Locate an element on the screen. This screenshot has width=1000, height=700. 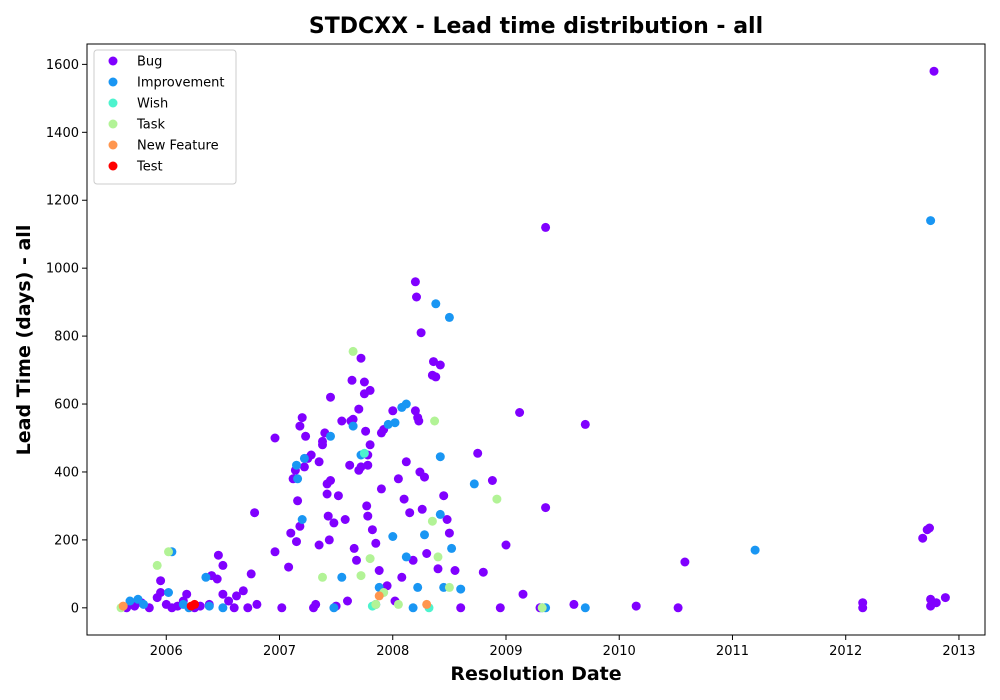
y-axis-ticks: 0 200 400 600 800 1000 1200 1400 1600 is located at coordinates (66, 337).